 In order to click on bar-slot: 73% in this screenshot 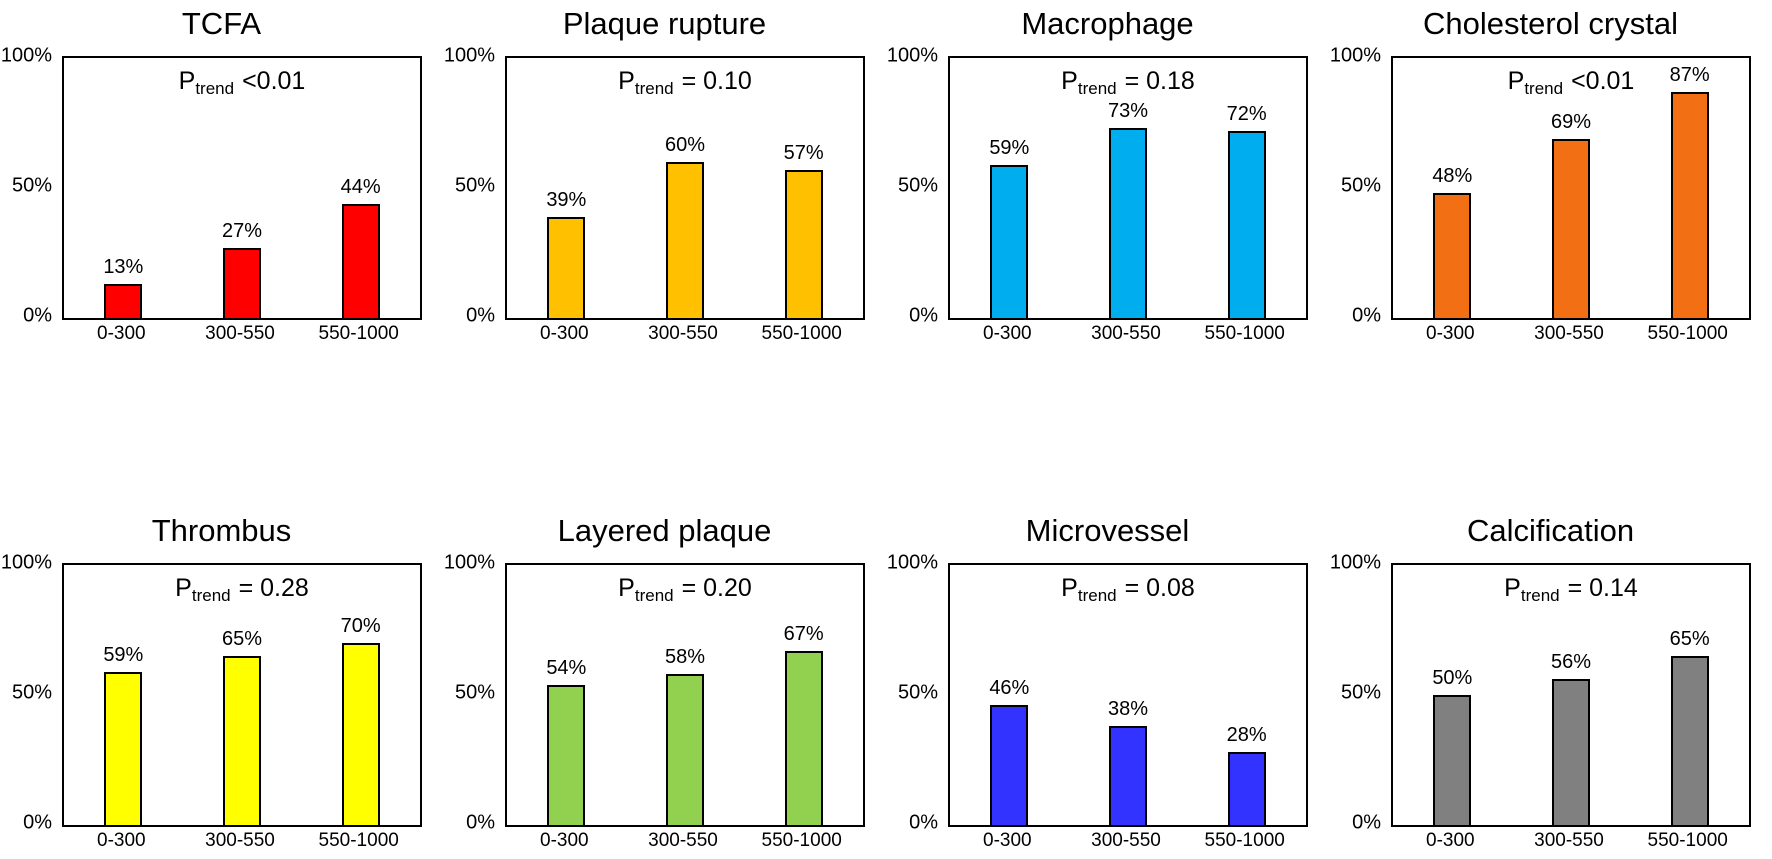, I will do `click(1128, 188)`.